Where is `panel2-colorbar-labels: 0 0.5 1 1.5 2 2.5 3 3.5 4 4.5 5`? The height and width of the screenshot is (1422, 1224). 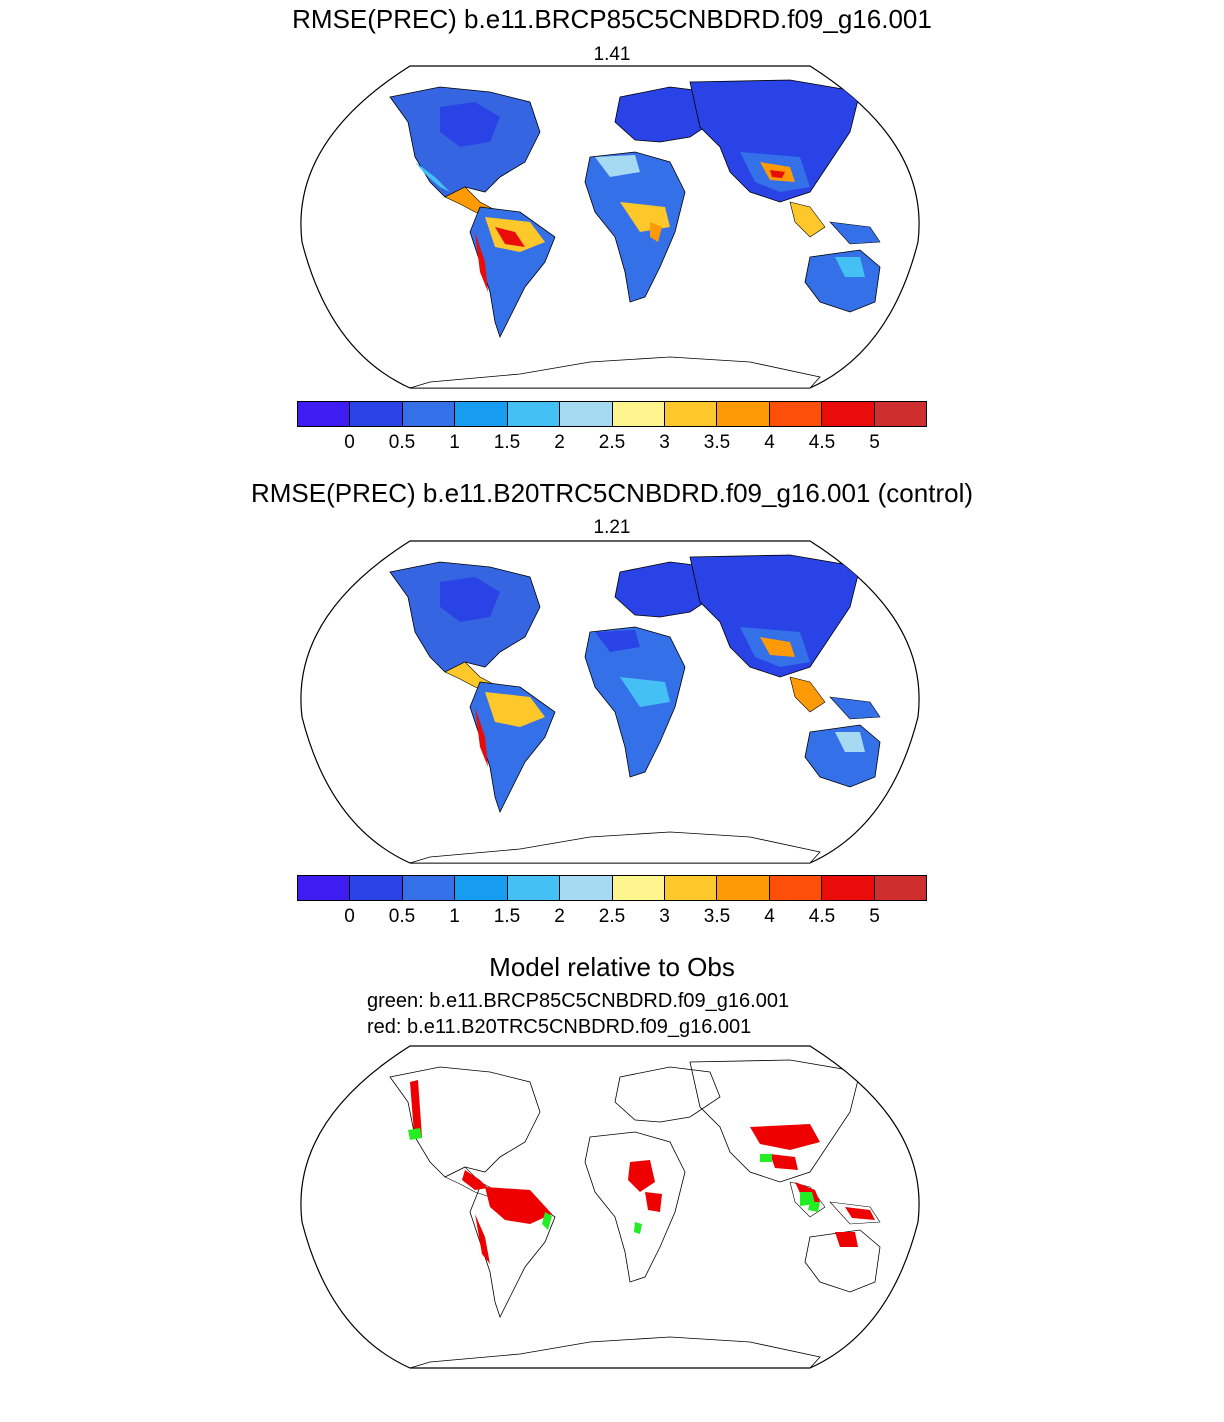 panel2-colorbar-labels: 0 0.5 1 1.5 2 2.5 3 3.5 4 4.5 5 is located at coordinates (612, 918).